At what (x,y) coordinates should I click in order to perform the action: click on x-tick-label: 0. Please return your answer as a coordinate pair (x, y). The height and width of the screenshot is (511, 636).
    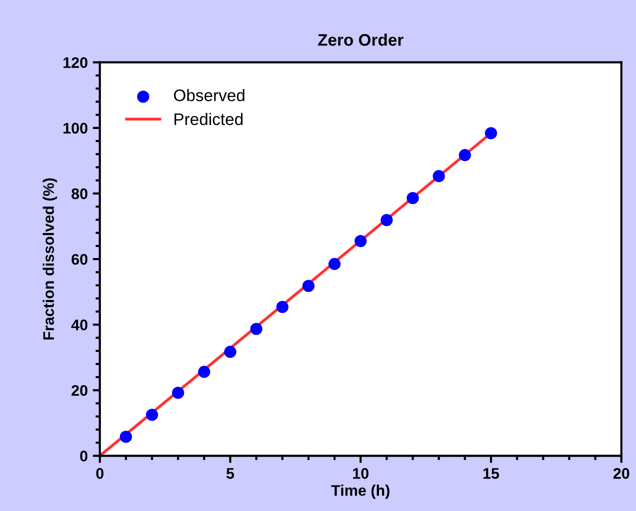
    Looking at the image, I should click on (100, 473).